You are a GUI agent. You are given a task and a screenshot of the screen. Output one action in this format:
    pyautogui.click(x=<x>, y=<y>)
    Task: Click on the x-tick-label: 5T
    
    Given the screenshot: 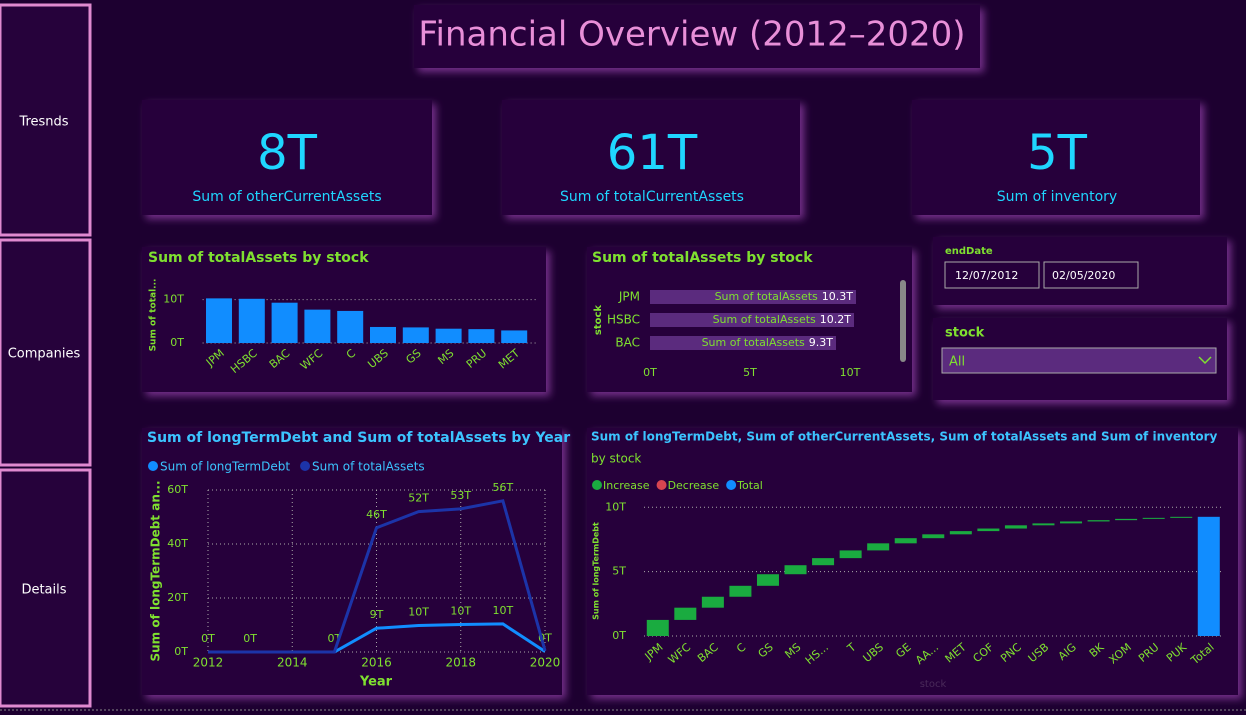 What is the action you would take?
    pyautogui.click(x=750, y=372)
    